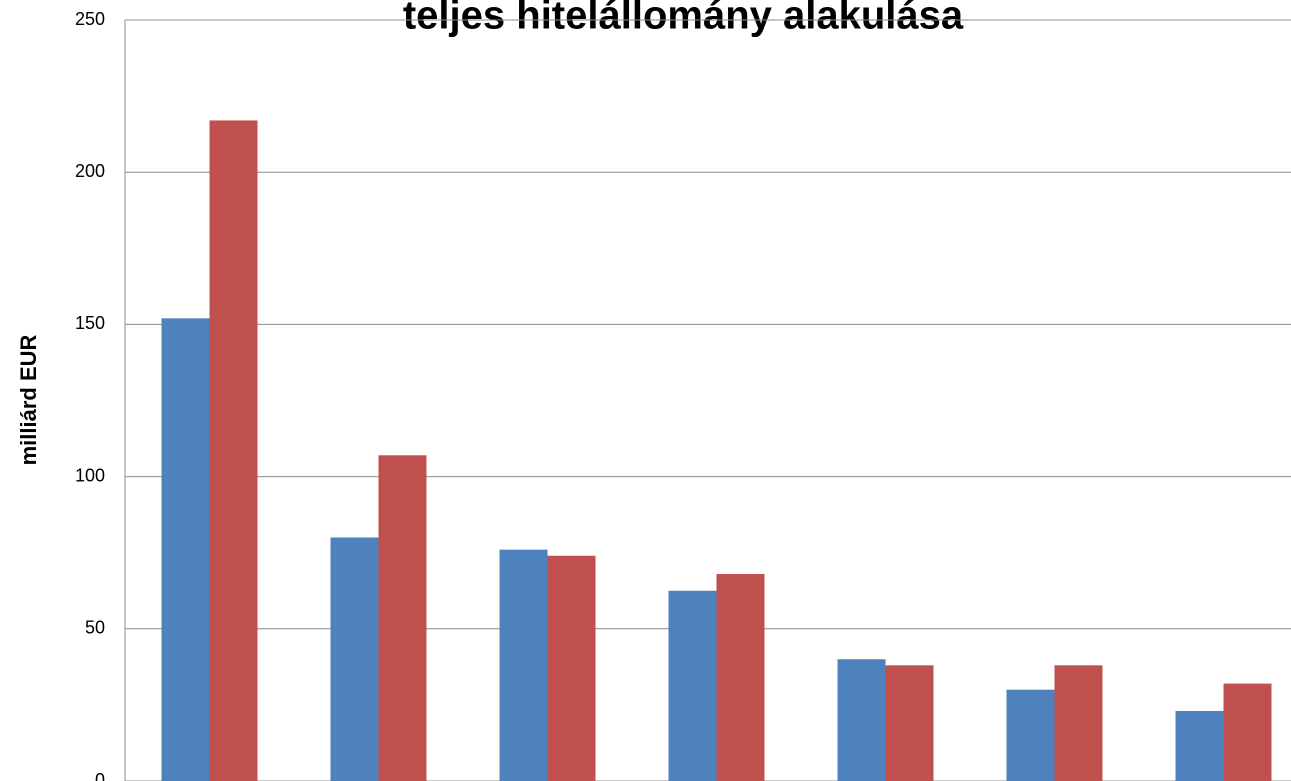 This screenshot has height=781, width=1291. I want to click on chart-title: teljes hitelállomány alakulása, so click(683, 19).